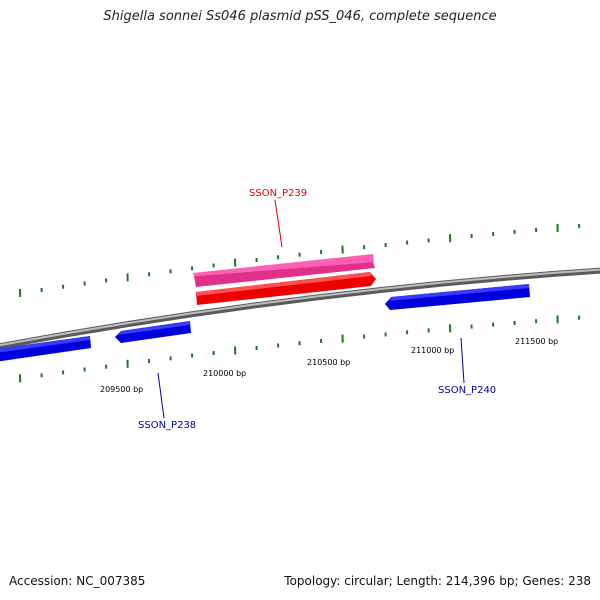 The image size is (600, 600). What do you see at coordinates (121, 389) in the screenshot?
I see `scale-label: 209500 bp` at bounding box center [121, 389].